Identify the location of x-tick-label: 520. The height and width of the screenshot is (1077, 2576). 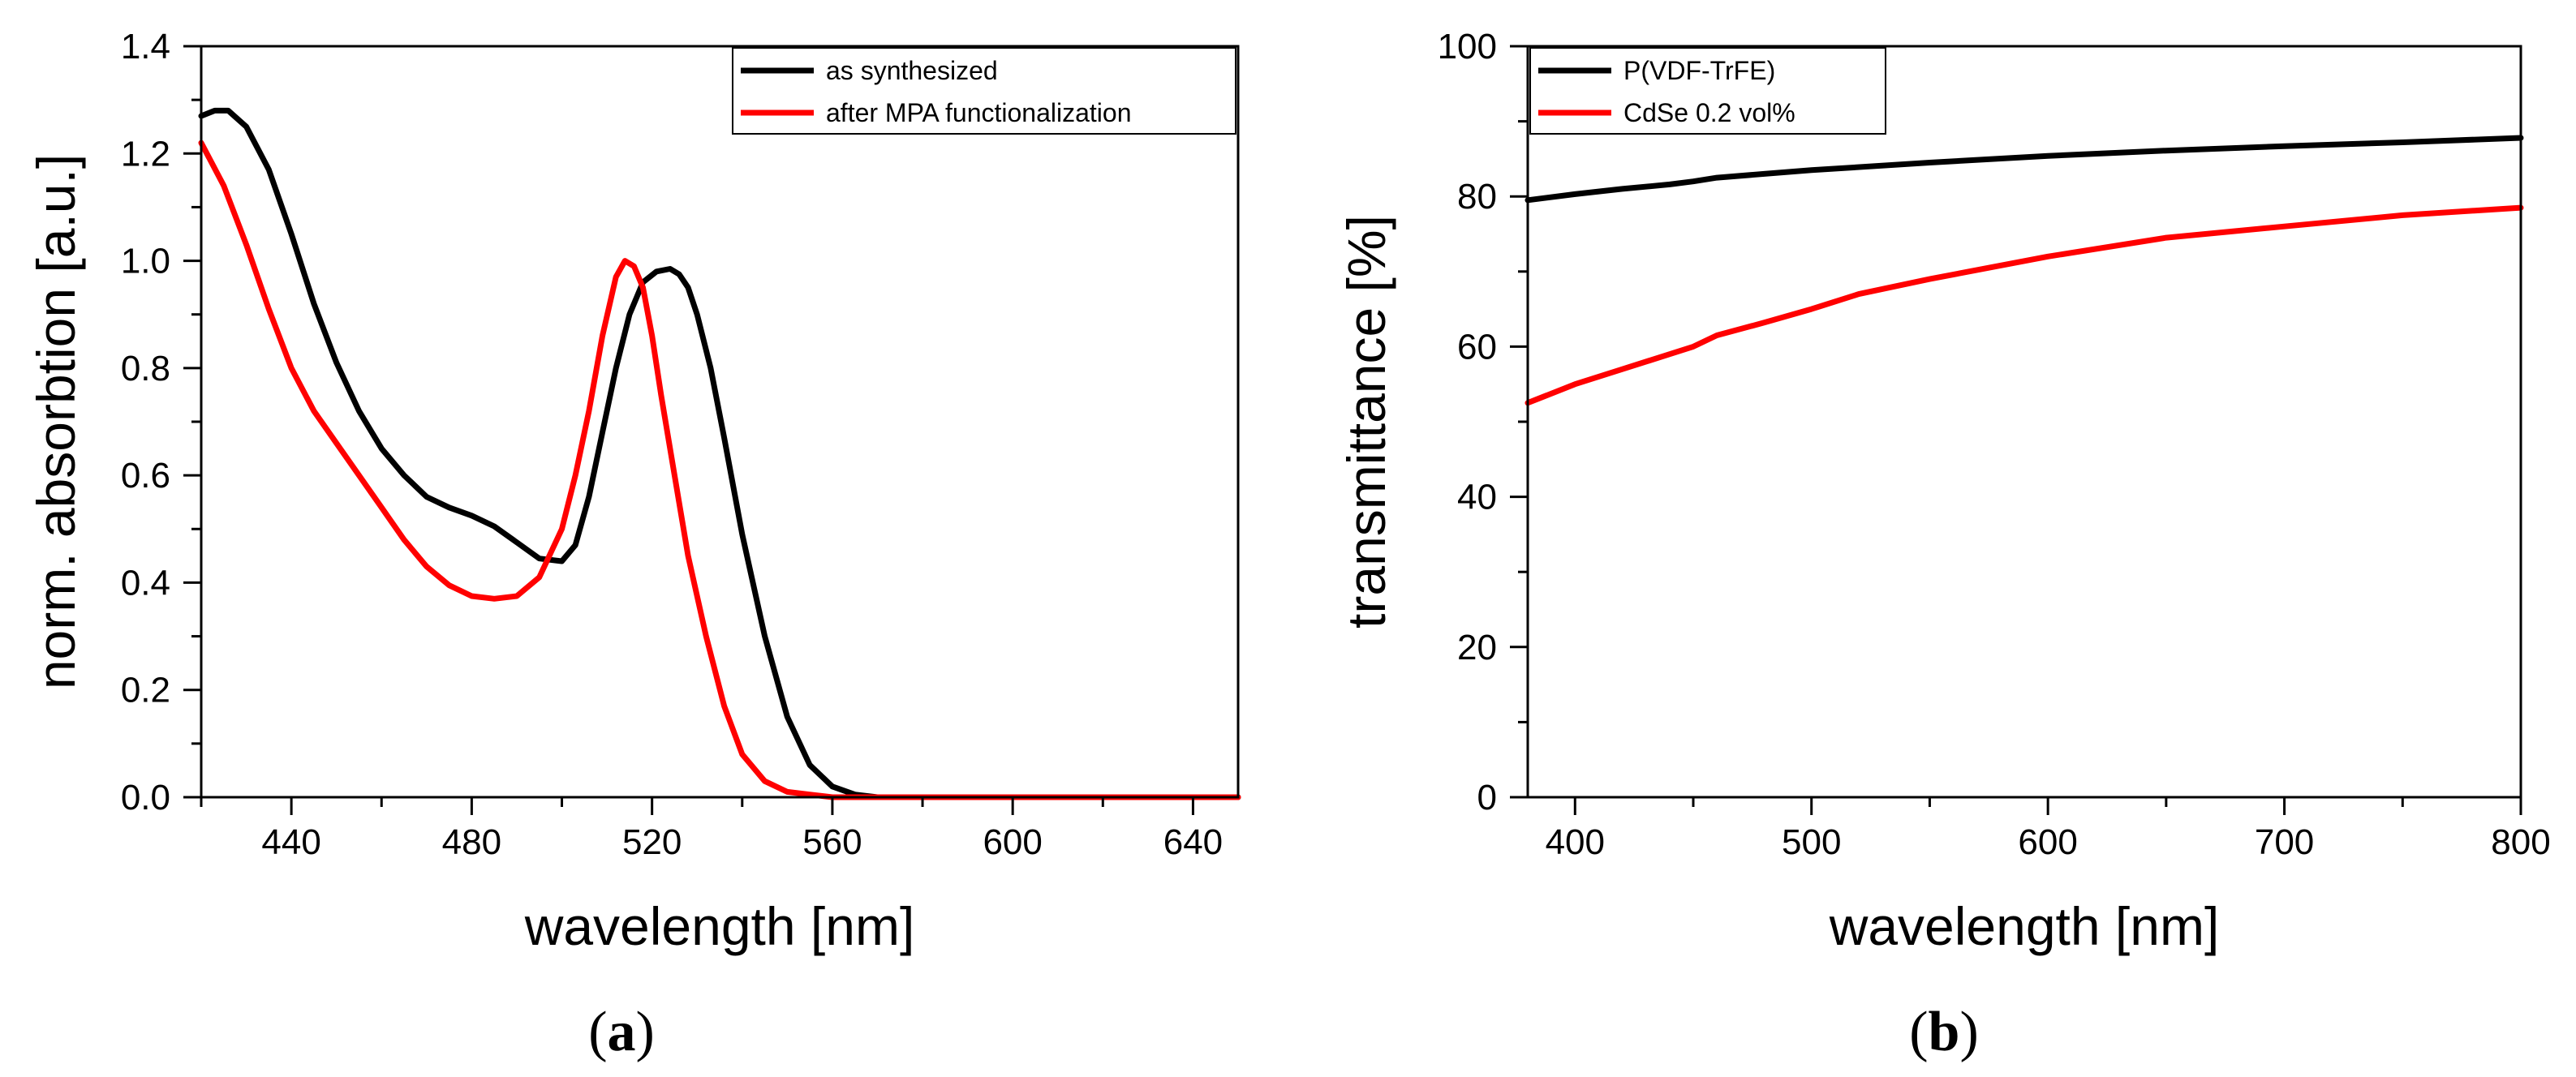
(652, 842).